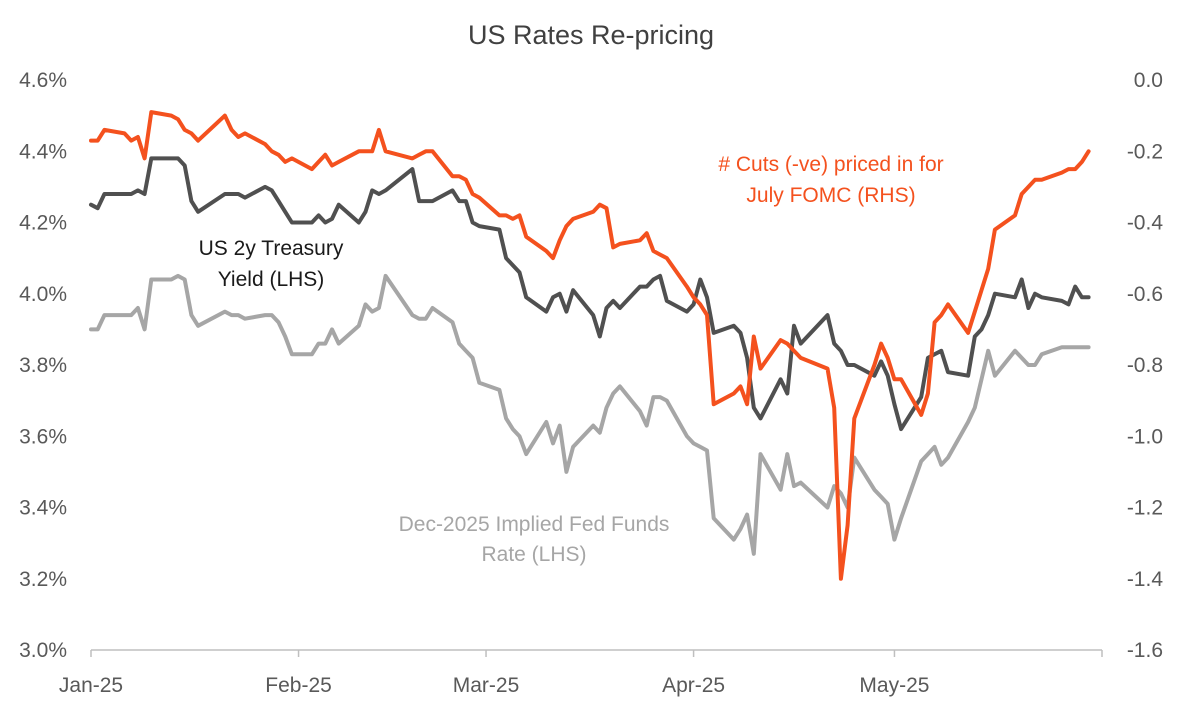 The width and height of the screenshot is (1182, 709). What do you see at coordinates (1145, 294) in the screenshot?
I see `y-right-tick-label: -0.6` at bounding box center [1145, 294].